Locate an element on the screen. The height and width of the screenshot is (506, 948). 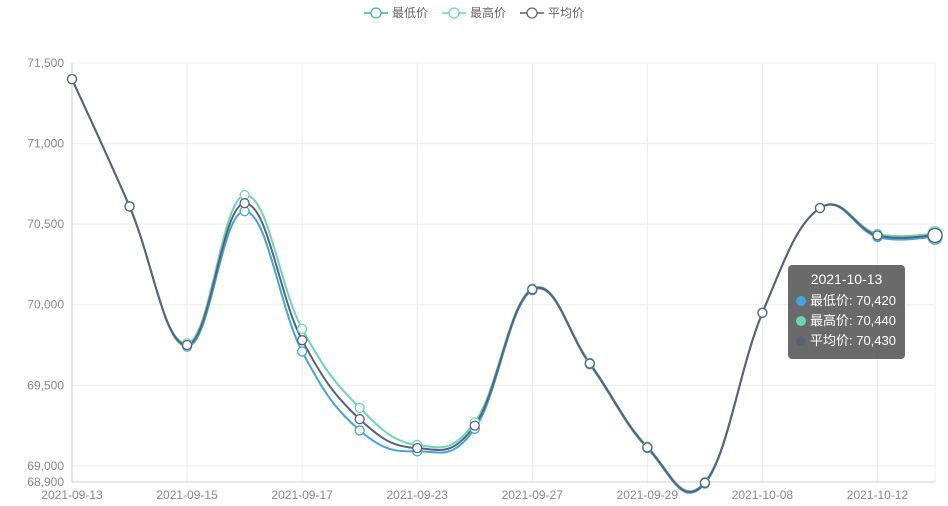
x-tick-label: 2021-10-08 is located at coordinates (763, 495).